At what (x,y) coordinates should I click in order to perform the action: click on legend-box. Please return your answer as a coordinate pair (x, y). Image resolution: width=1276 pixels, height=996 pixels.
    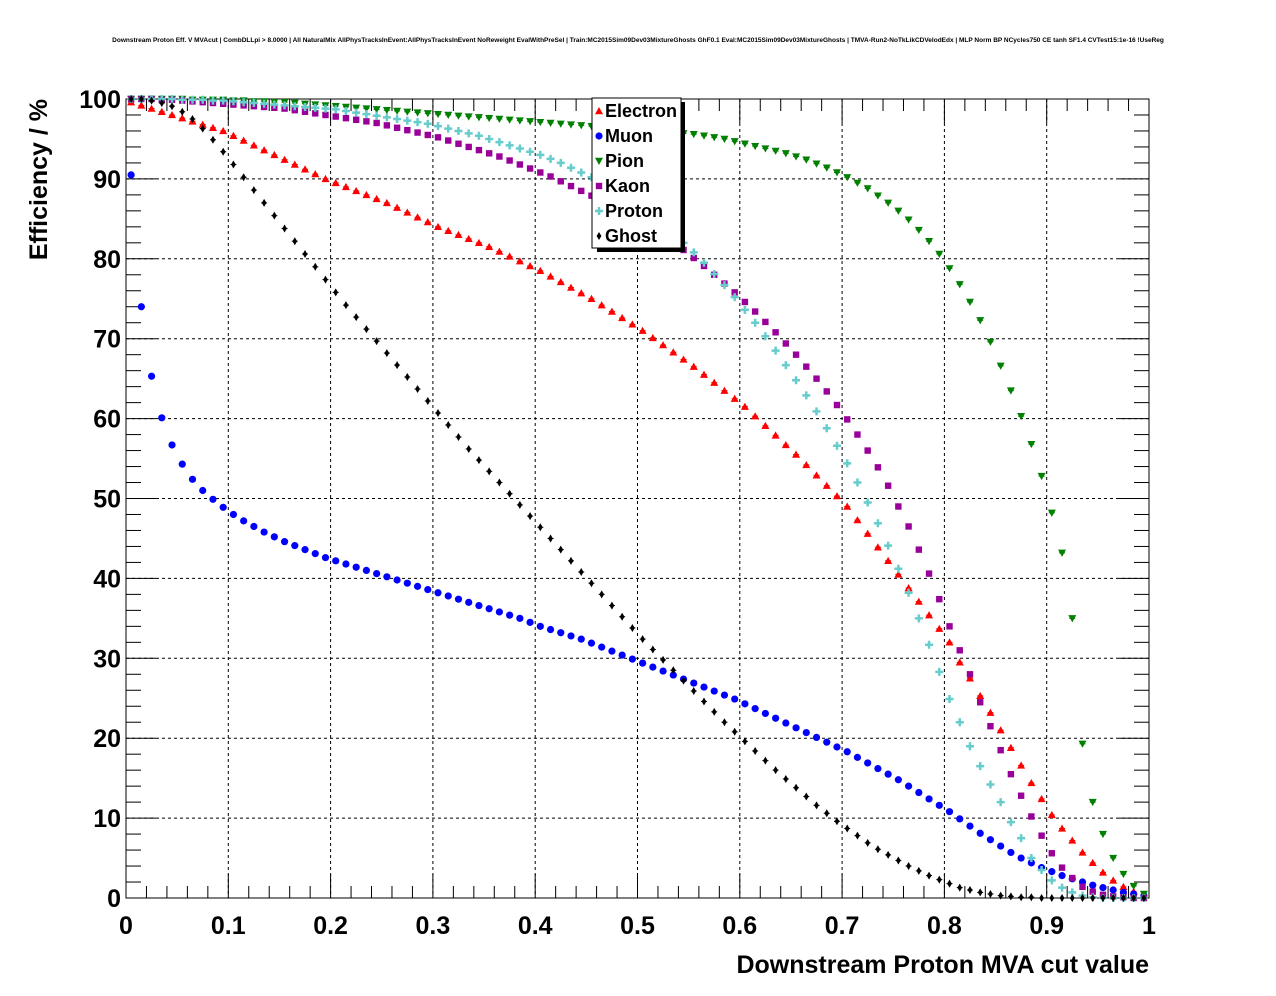
    Looking at the image, I should click on (636, 173).